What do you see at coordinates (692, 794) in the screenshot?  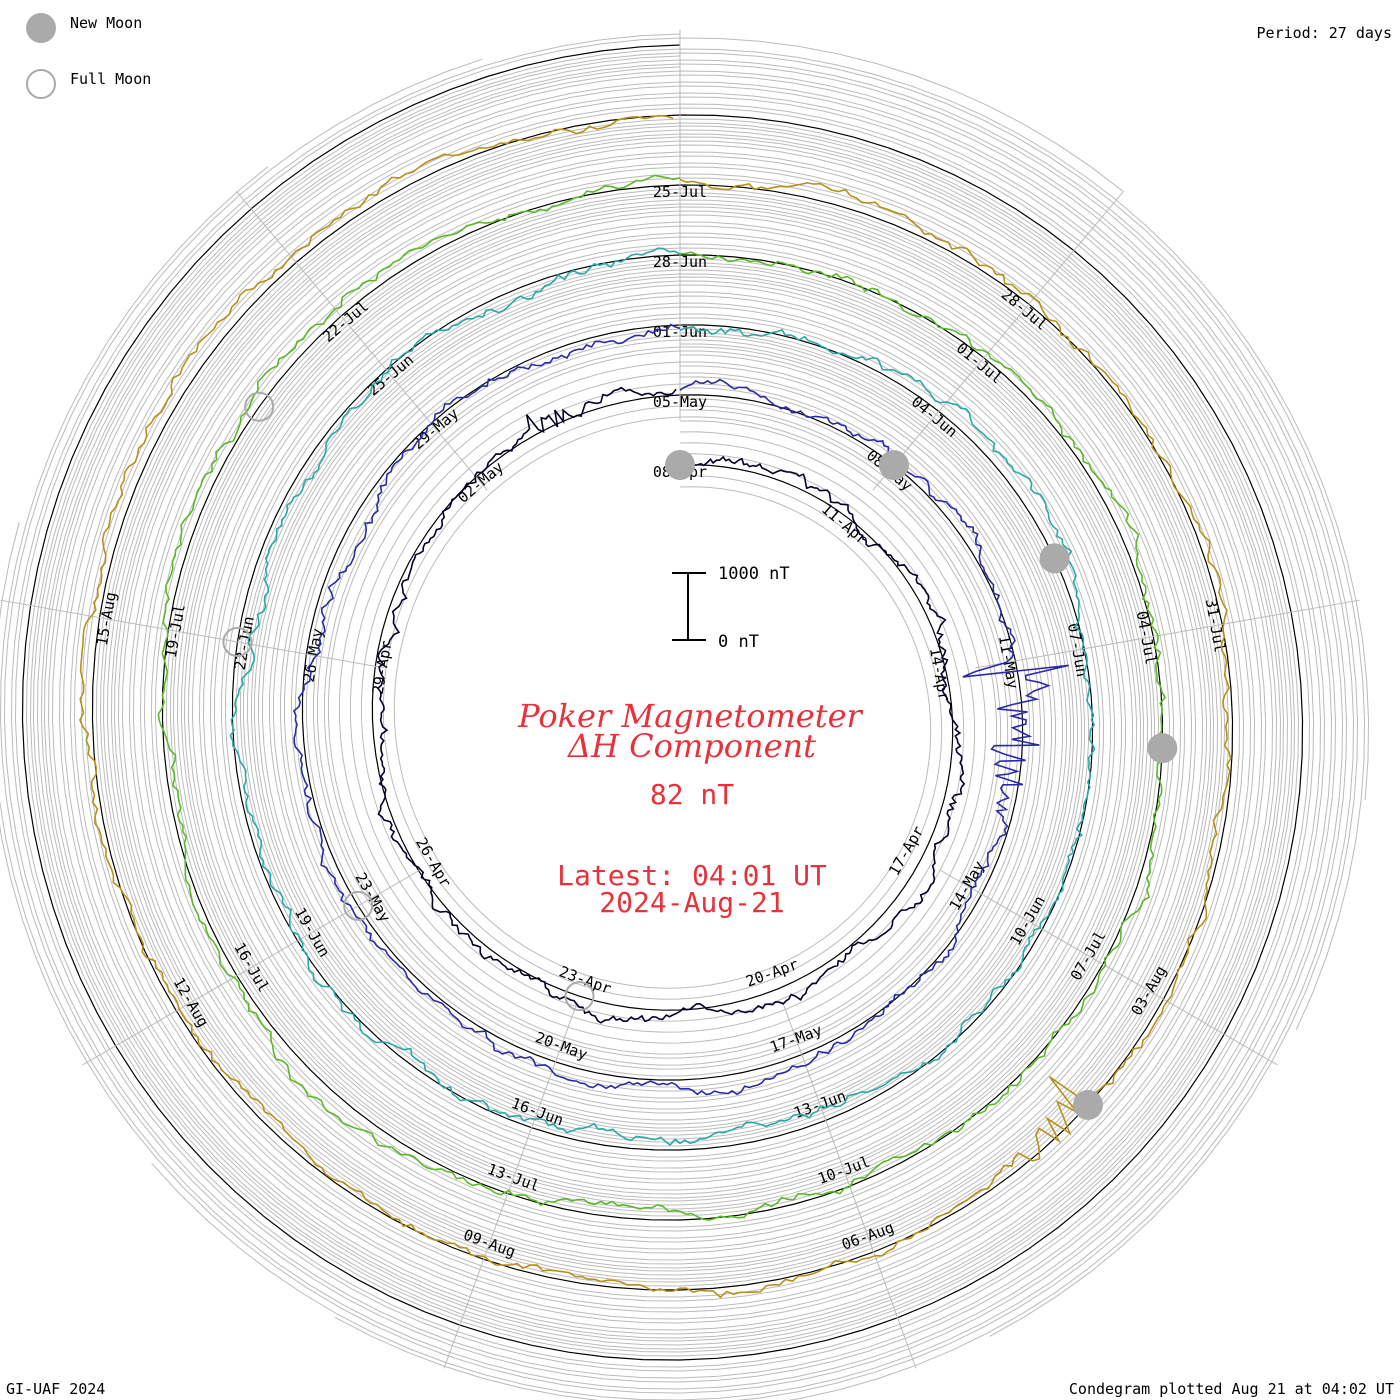 I see `current-value: 82 nT` at bounding box center [692, 794].